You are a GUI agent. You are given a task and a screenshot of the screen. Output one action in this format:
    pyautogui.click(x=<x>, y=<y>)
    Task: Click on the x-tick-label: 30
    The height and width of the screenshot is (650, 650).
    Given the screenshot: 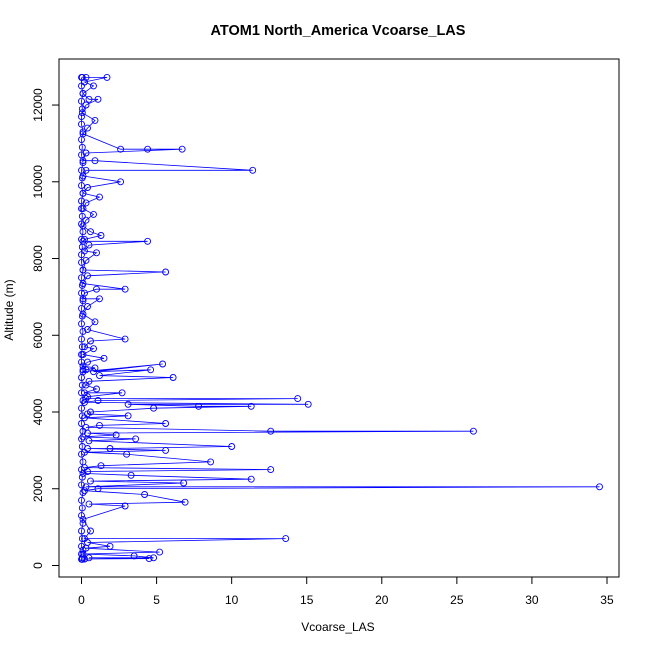 What is the action you would take?
    pyautogui.click(x=532, y=600)
    